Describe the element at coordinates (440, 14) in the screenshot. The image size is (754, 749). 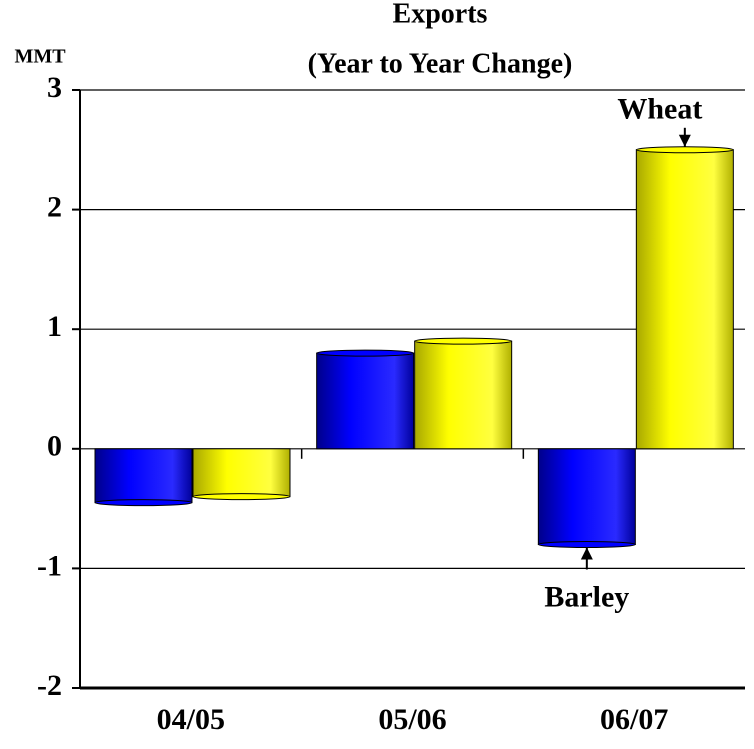
I see `chart-title: Exports` at that location.